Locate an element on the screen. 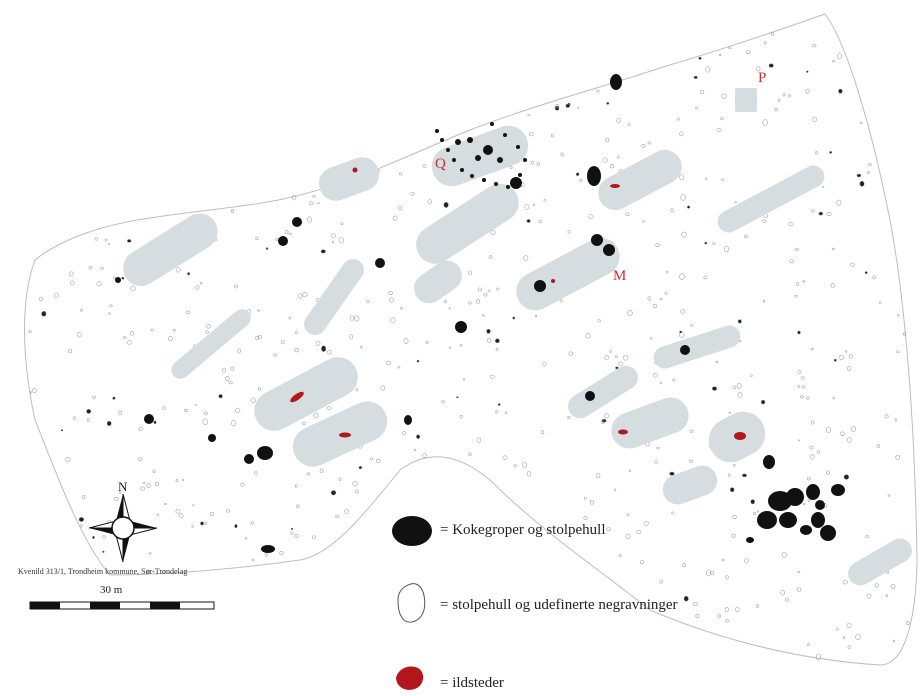  site-label-q: Q is located at coordinates (440, 164).